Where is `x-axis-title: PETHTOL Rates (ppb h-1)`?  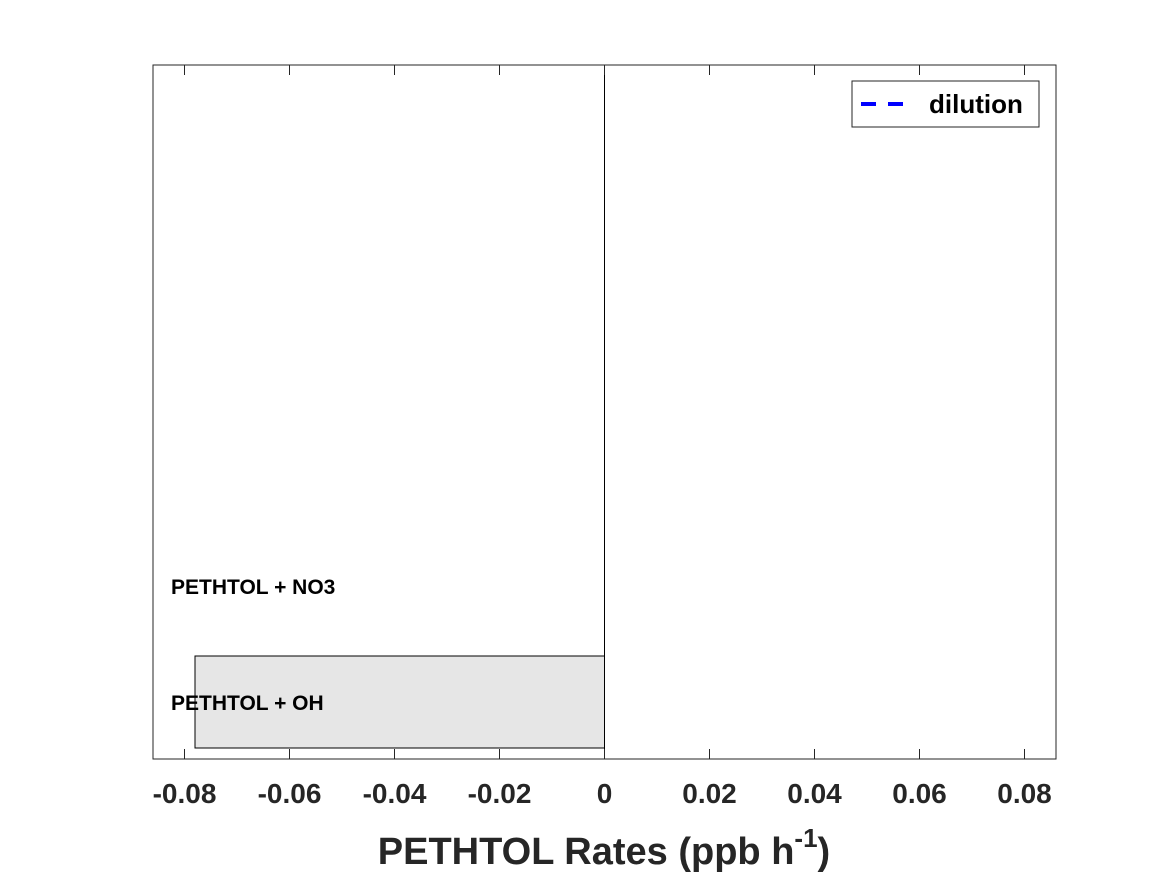 x-axis-title: PETHTOL Rates (ppb h-1) is located at coordinates (604, 848).